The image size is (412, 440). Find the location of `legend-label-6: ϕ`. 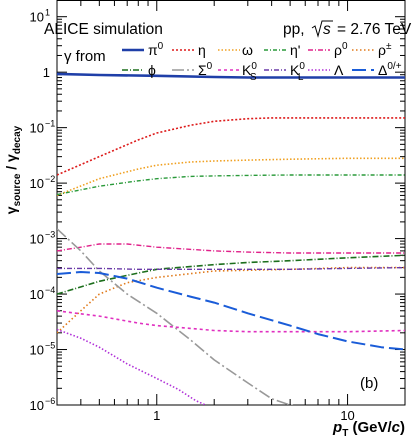

legend-label-6: ϕ is located at coordinates (152, 70).